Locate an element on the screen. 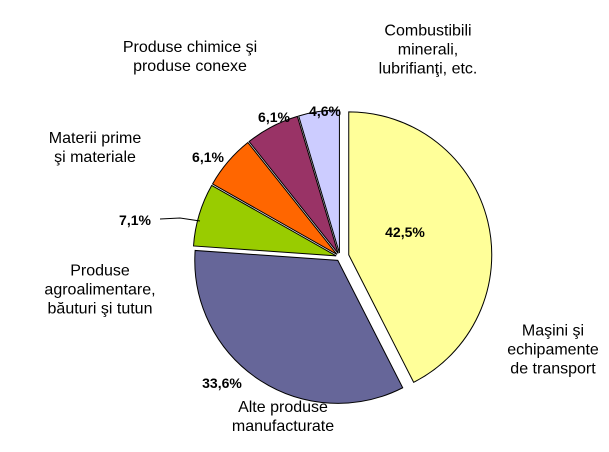 This screenshot has width=609, height=452. value-label: 42,5% is located at coordinates (405, 232).